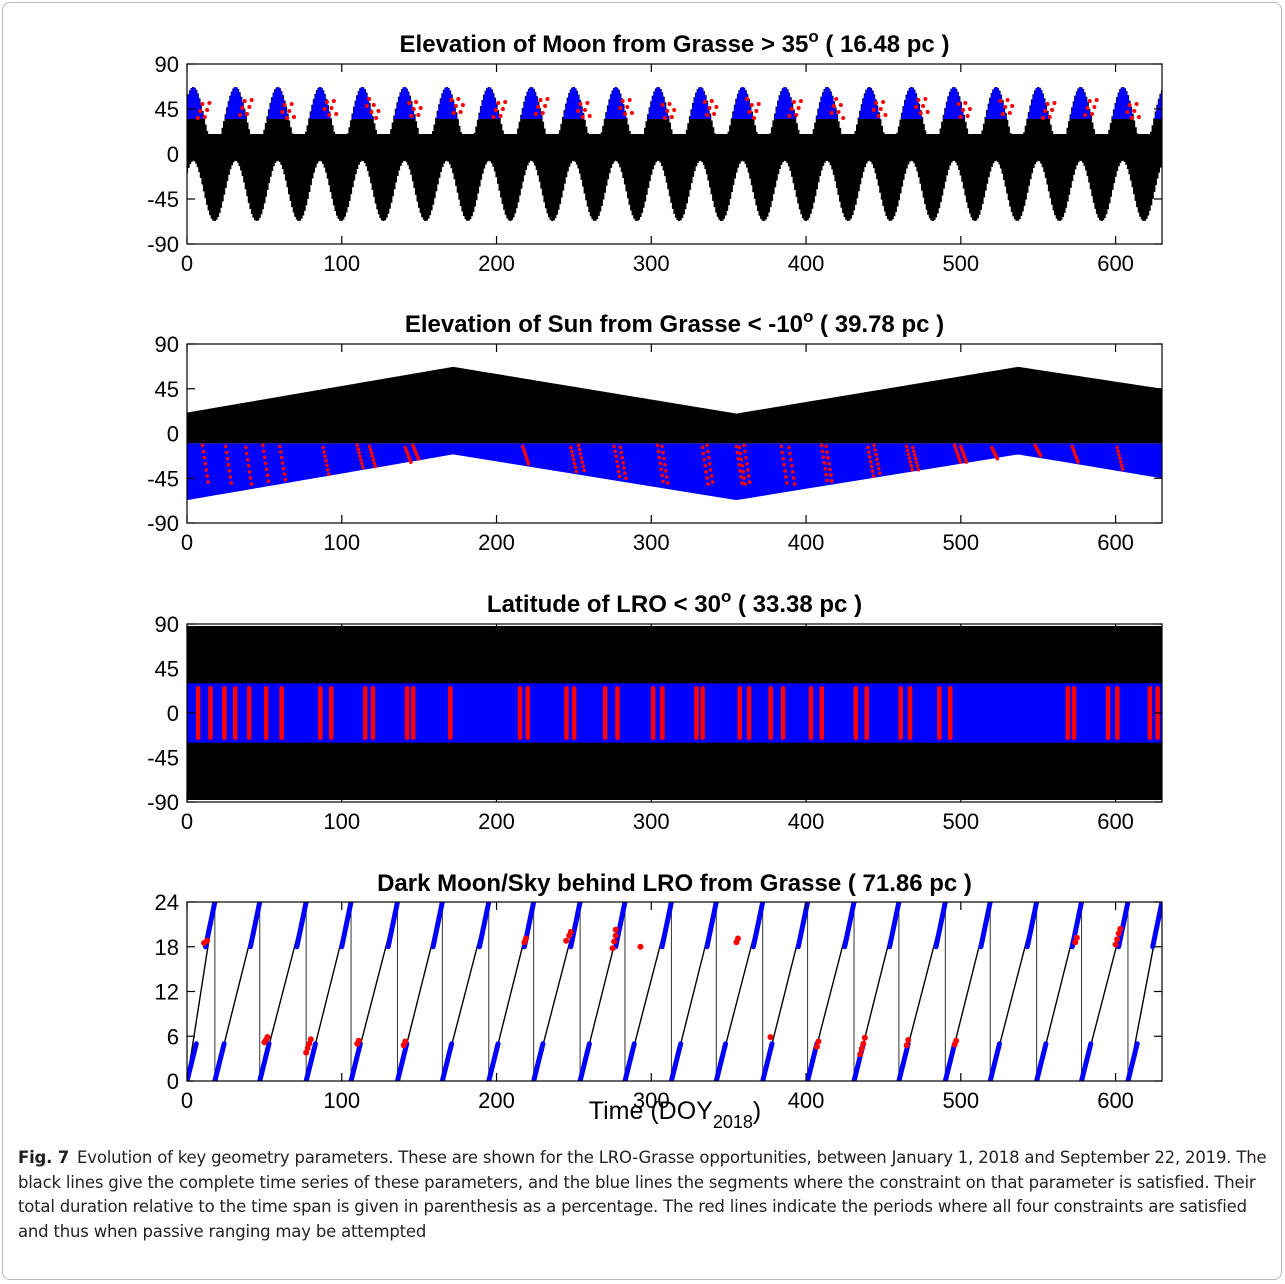 The height and width of the screenshot is (1284, 1285). What do you see at coordinates (163, 802) in the screenshot?
I see `y-tick-label: -90` at bounding box center [163, 802].